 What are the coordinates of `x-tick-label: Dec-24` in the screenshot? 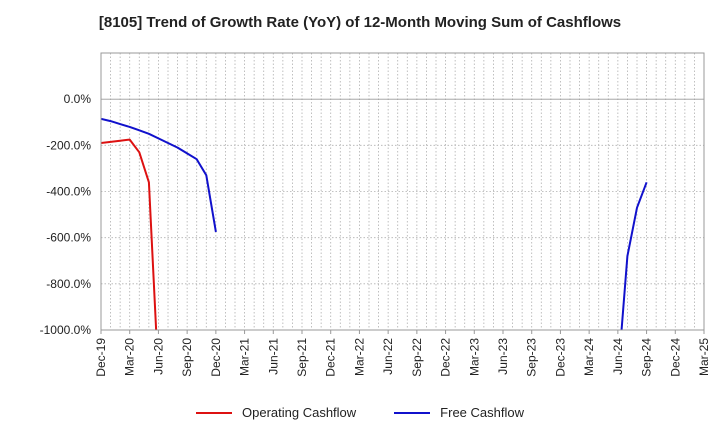 It's located at (675, 357).